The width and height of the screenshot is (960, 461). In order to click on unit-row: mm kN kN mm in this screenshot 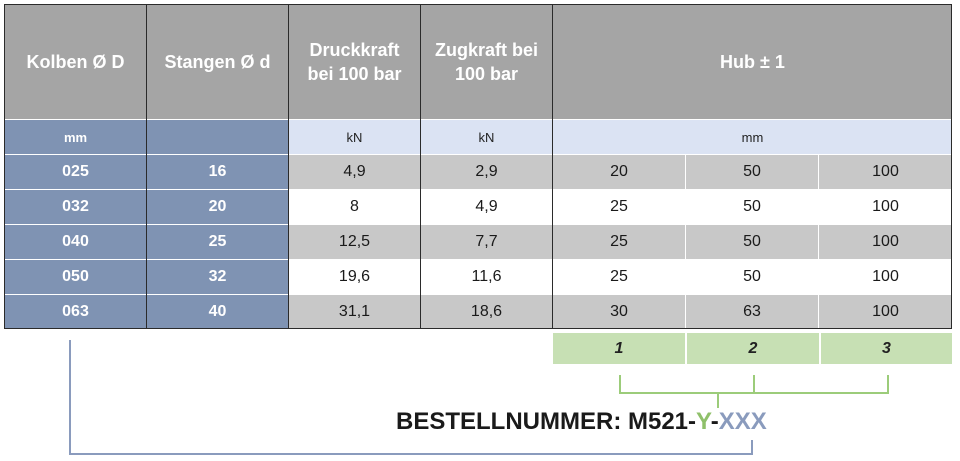, I will do `click(478, 137)`.